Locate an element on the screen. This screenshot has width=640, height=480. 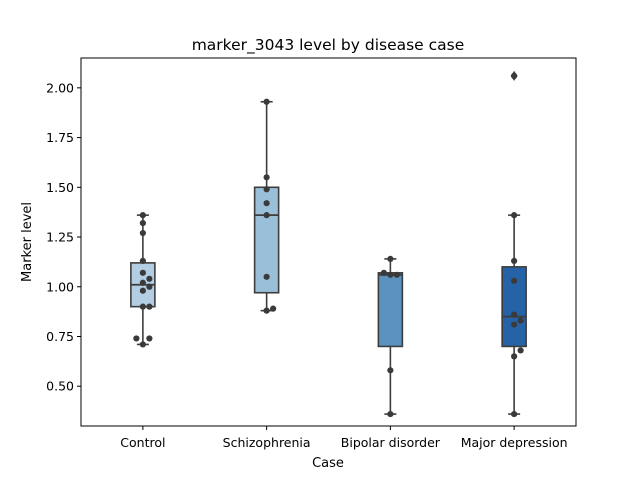
x-tick-label: Bipolar disorder is located at coordinates (391, 442).